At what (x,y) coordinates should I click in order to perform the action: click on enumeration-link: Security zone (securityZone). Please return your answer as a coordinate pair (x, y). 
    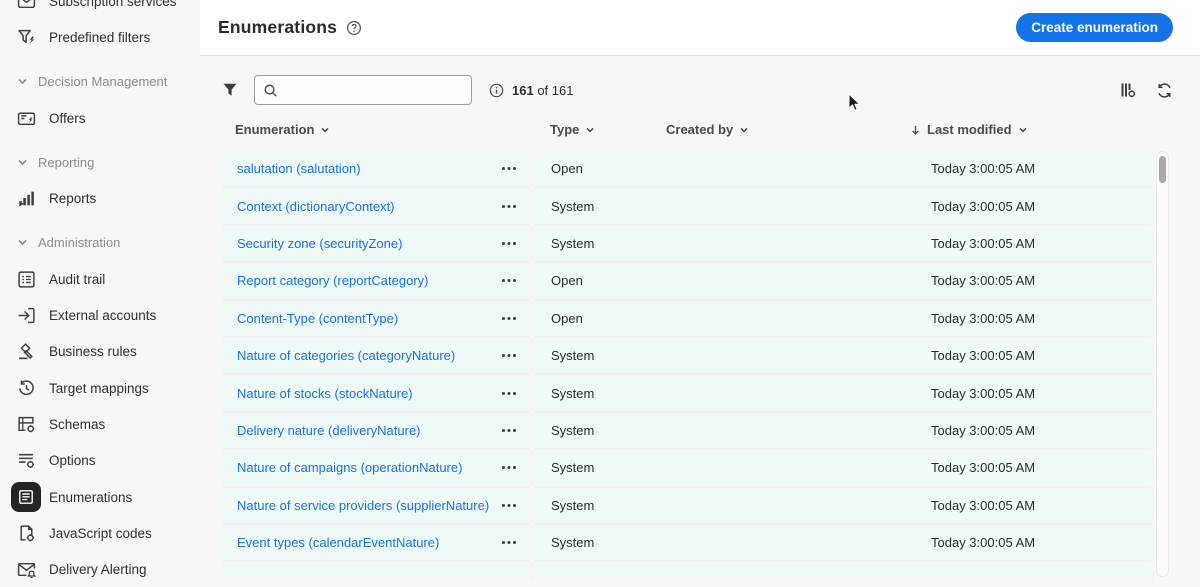
    Looking at the image, I should click on (320, 243).